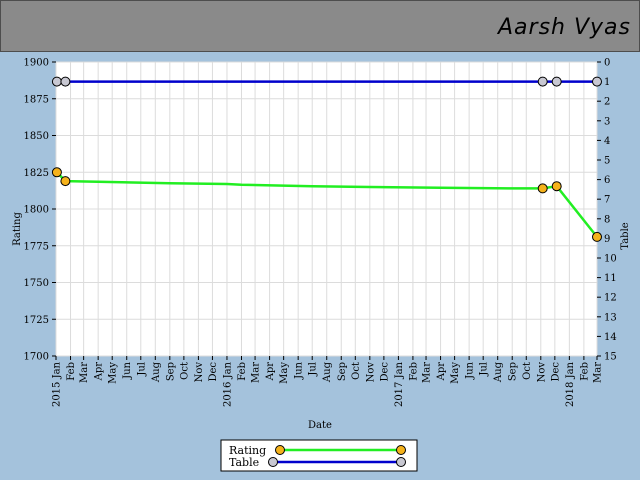  What do you see at coordinates (244, 462) in the screenshot?
I see `legend-label-table: Table` at bounding box center [244, 462].